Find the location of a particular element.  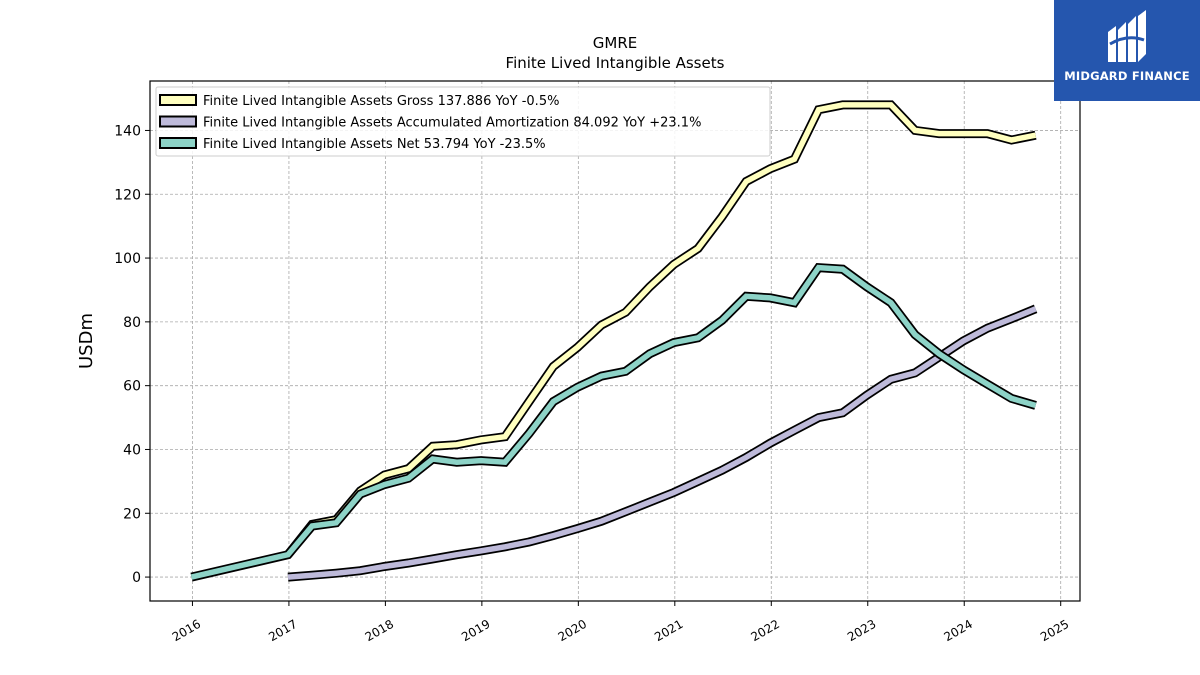

chart-title: GMRE is located at coordinates (615, 43).